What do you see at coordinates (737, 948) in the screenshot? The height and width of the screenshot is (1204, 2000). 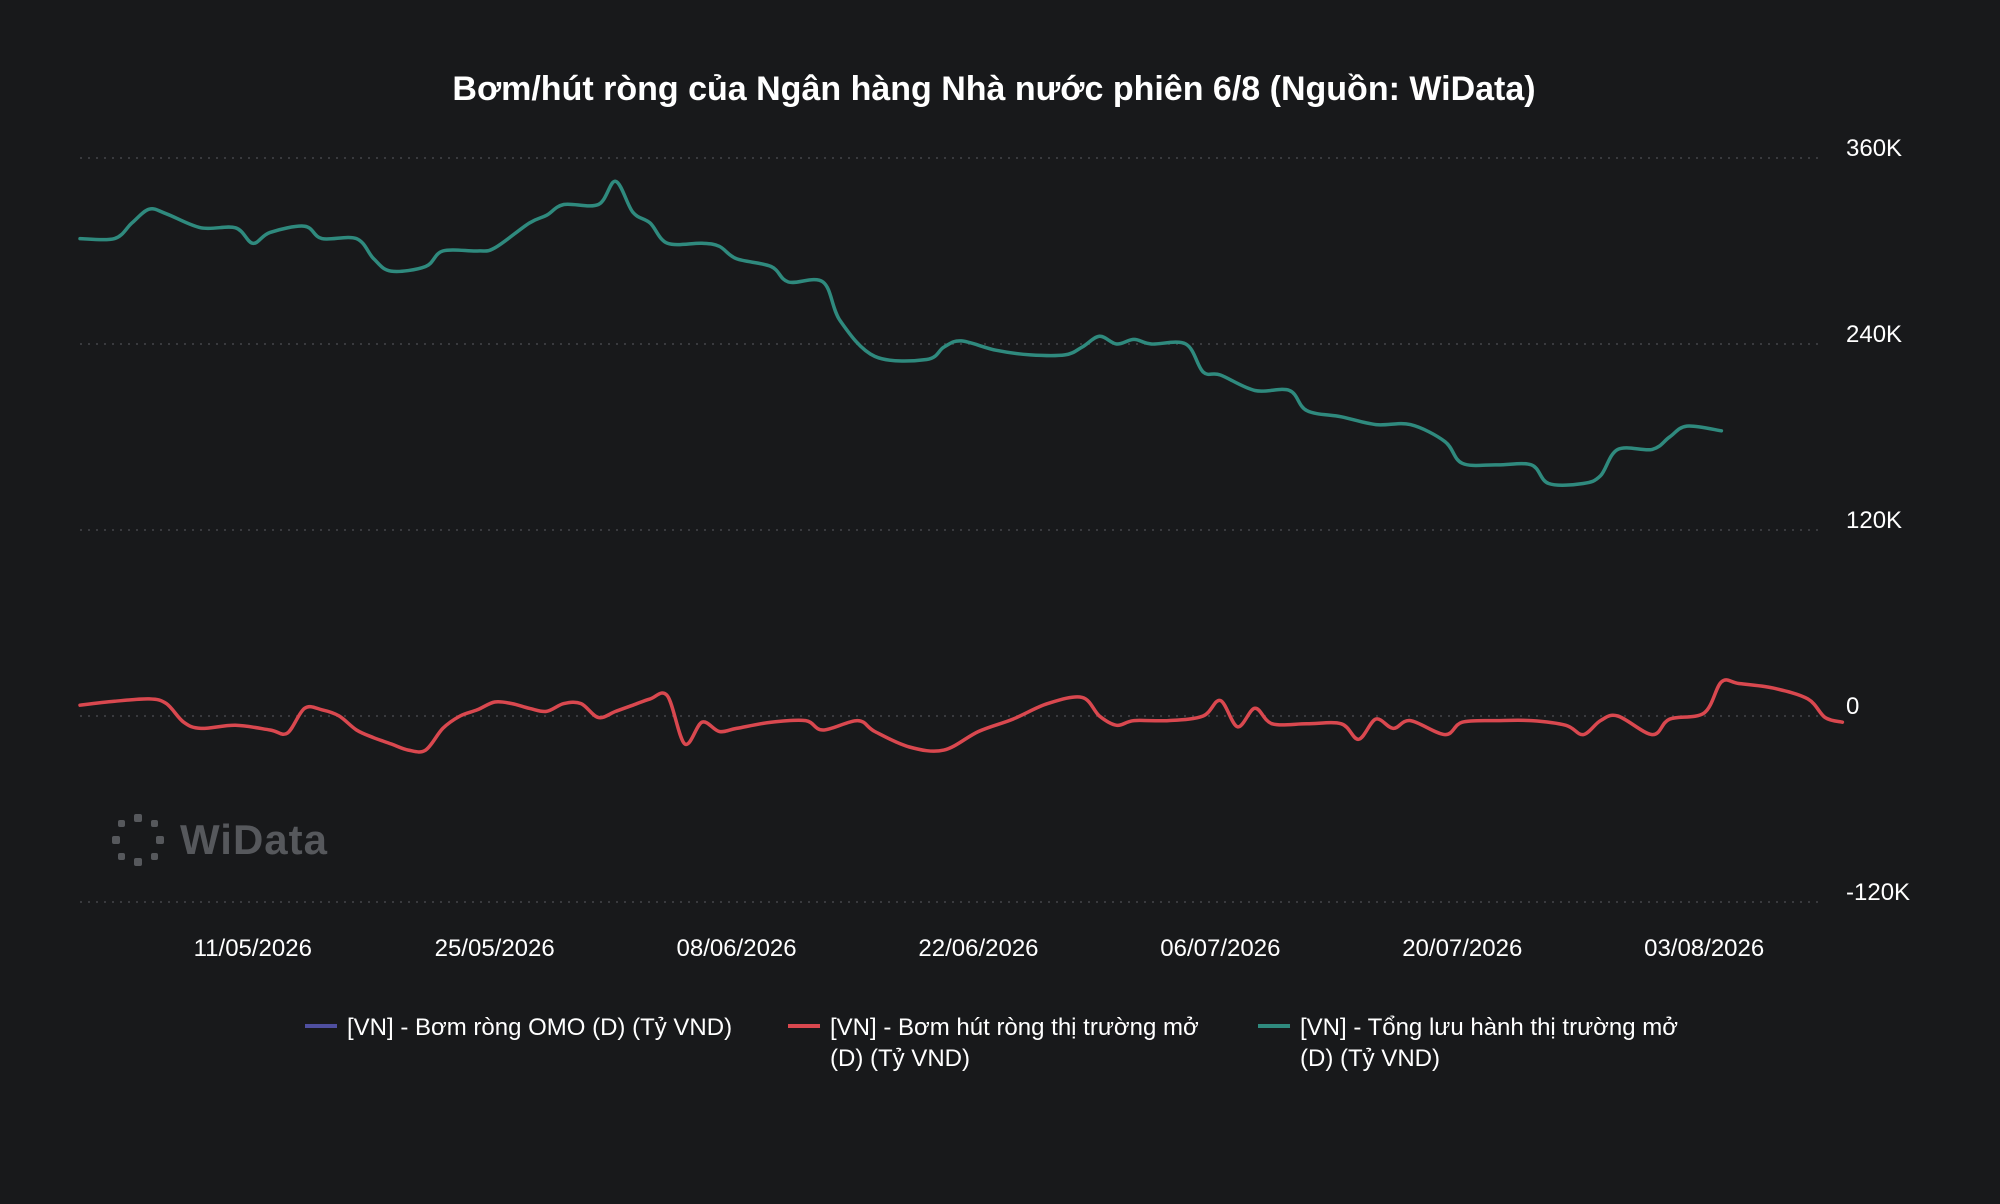 I see `x-tick-label: 08/06/2026` at bounding box center [737, 948].